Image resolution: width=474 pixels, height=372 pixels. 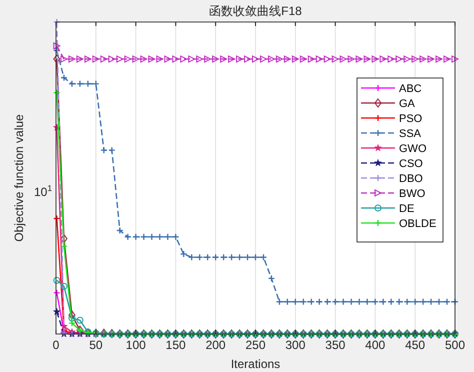 What do you see at coordinates (335, 345) in the screenshot?
I see `x-tick-label: 350` at bounding box center [335, 345].